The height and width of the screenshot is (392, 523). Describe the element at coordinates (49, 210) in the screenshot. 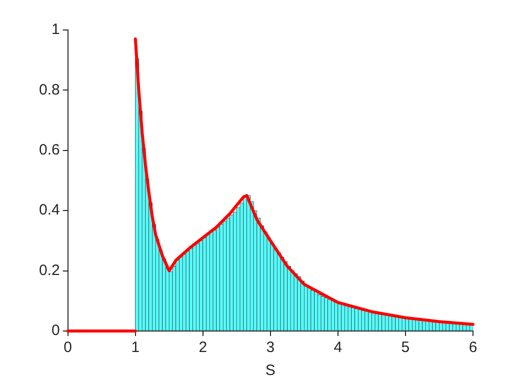

I see `y-tick-label: 0.4` at that location.